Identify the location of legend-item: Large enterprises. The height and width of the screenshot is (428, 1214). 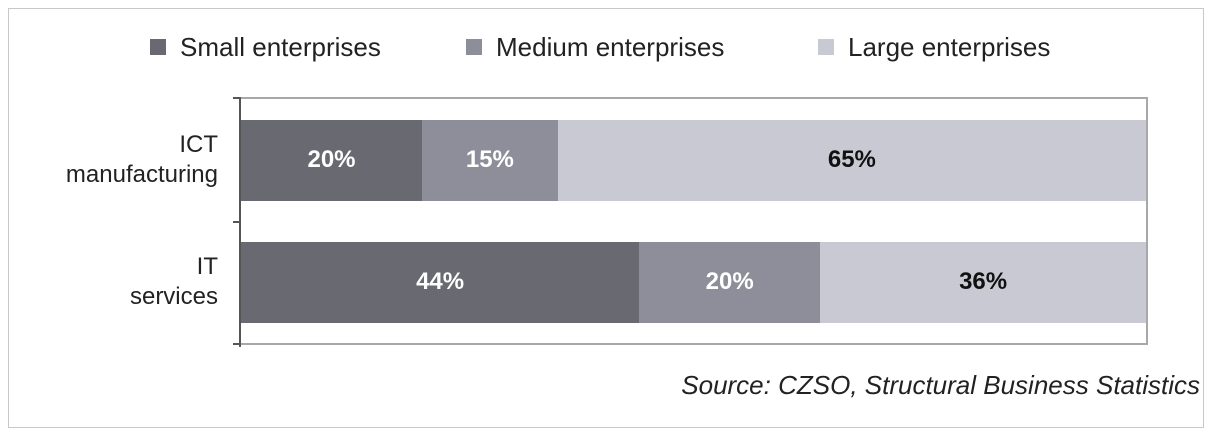
(934, 47).